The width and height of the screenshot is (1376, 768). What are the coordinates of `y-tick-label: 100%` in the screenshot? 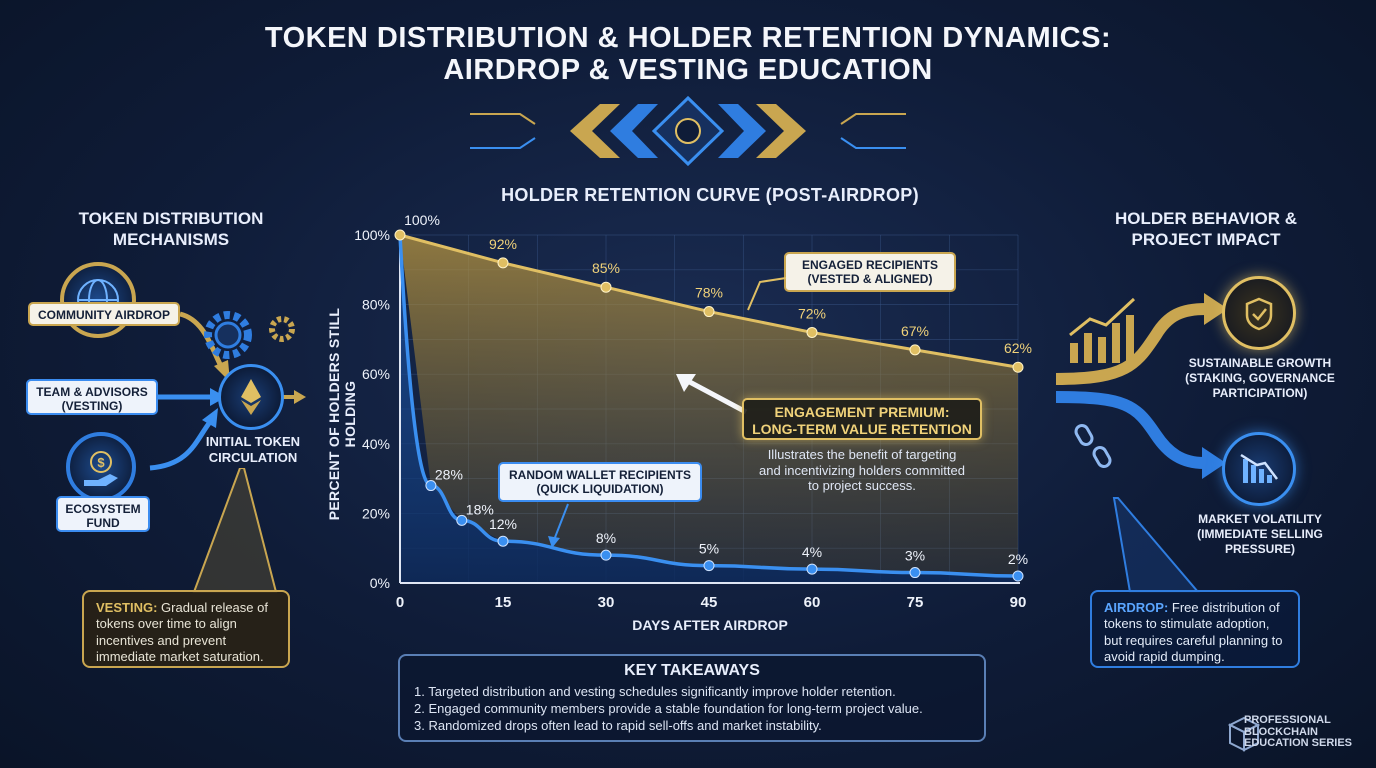 It's located at (372, 235).